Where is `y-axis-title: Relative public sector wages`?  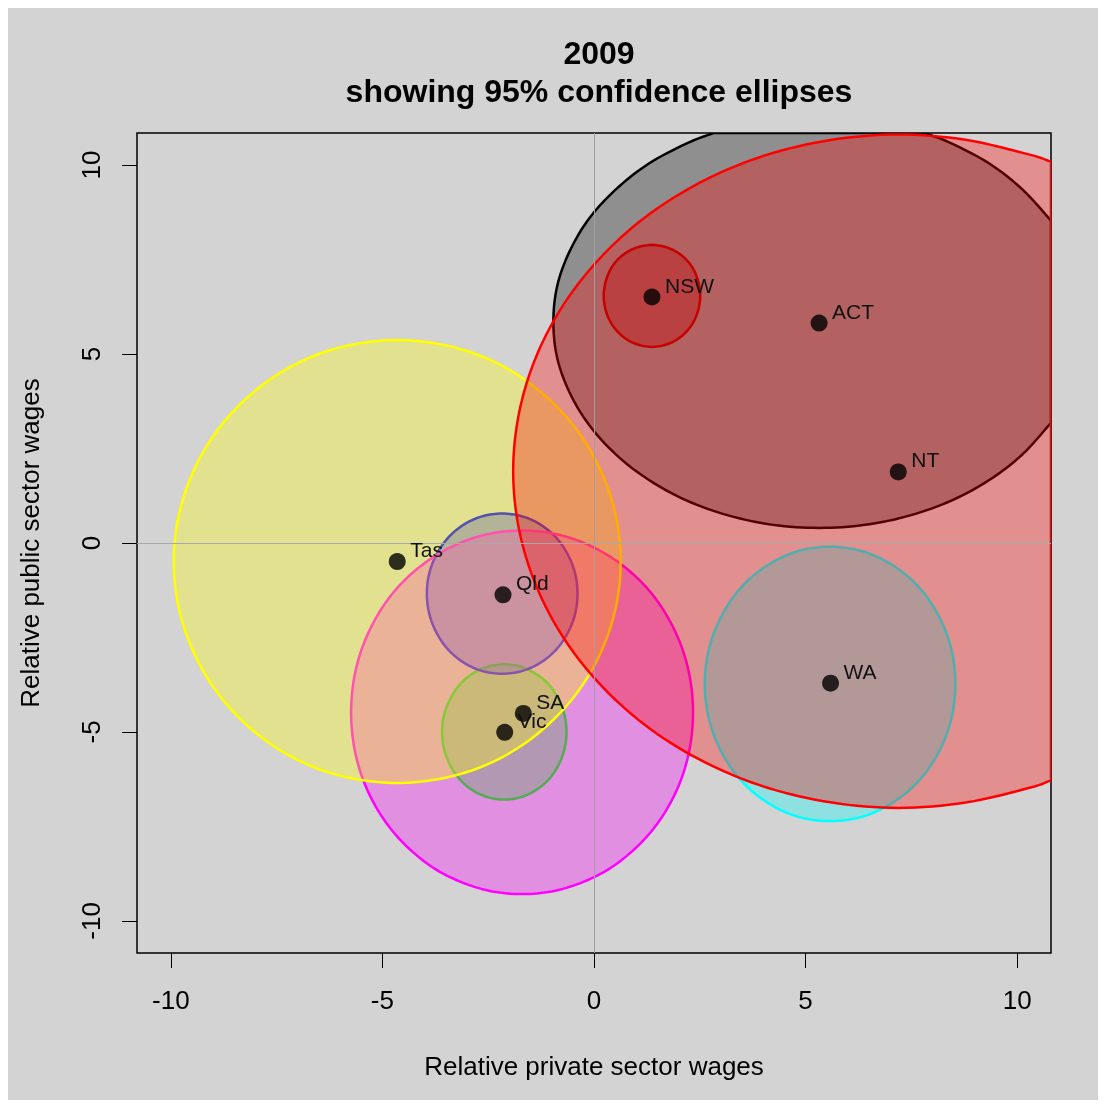
y-axis-title: Relative public sector wages is located at coordinates (30, 543).